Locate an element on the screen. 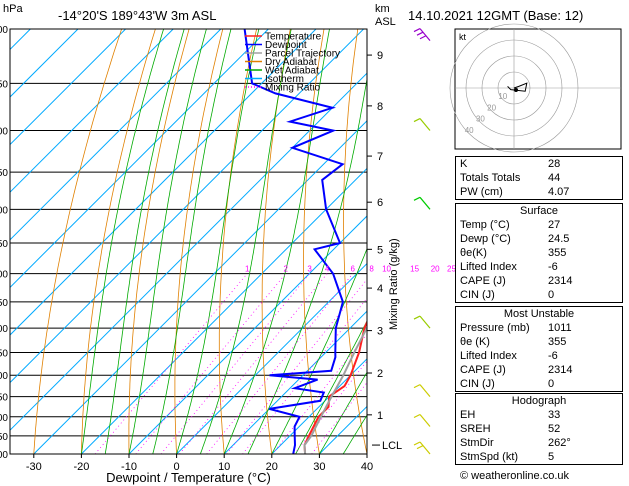  pressure-tick-label: 450 is located at coordinates (4, 173).